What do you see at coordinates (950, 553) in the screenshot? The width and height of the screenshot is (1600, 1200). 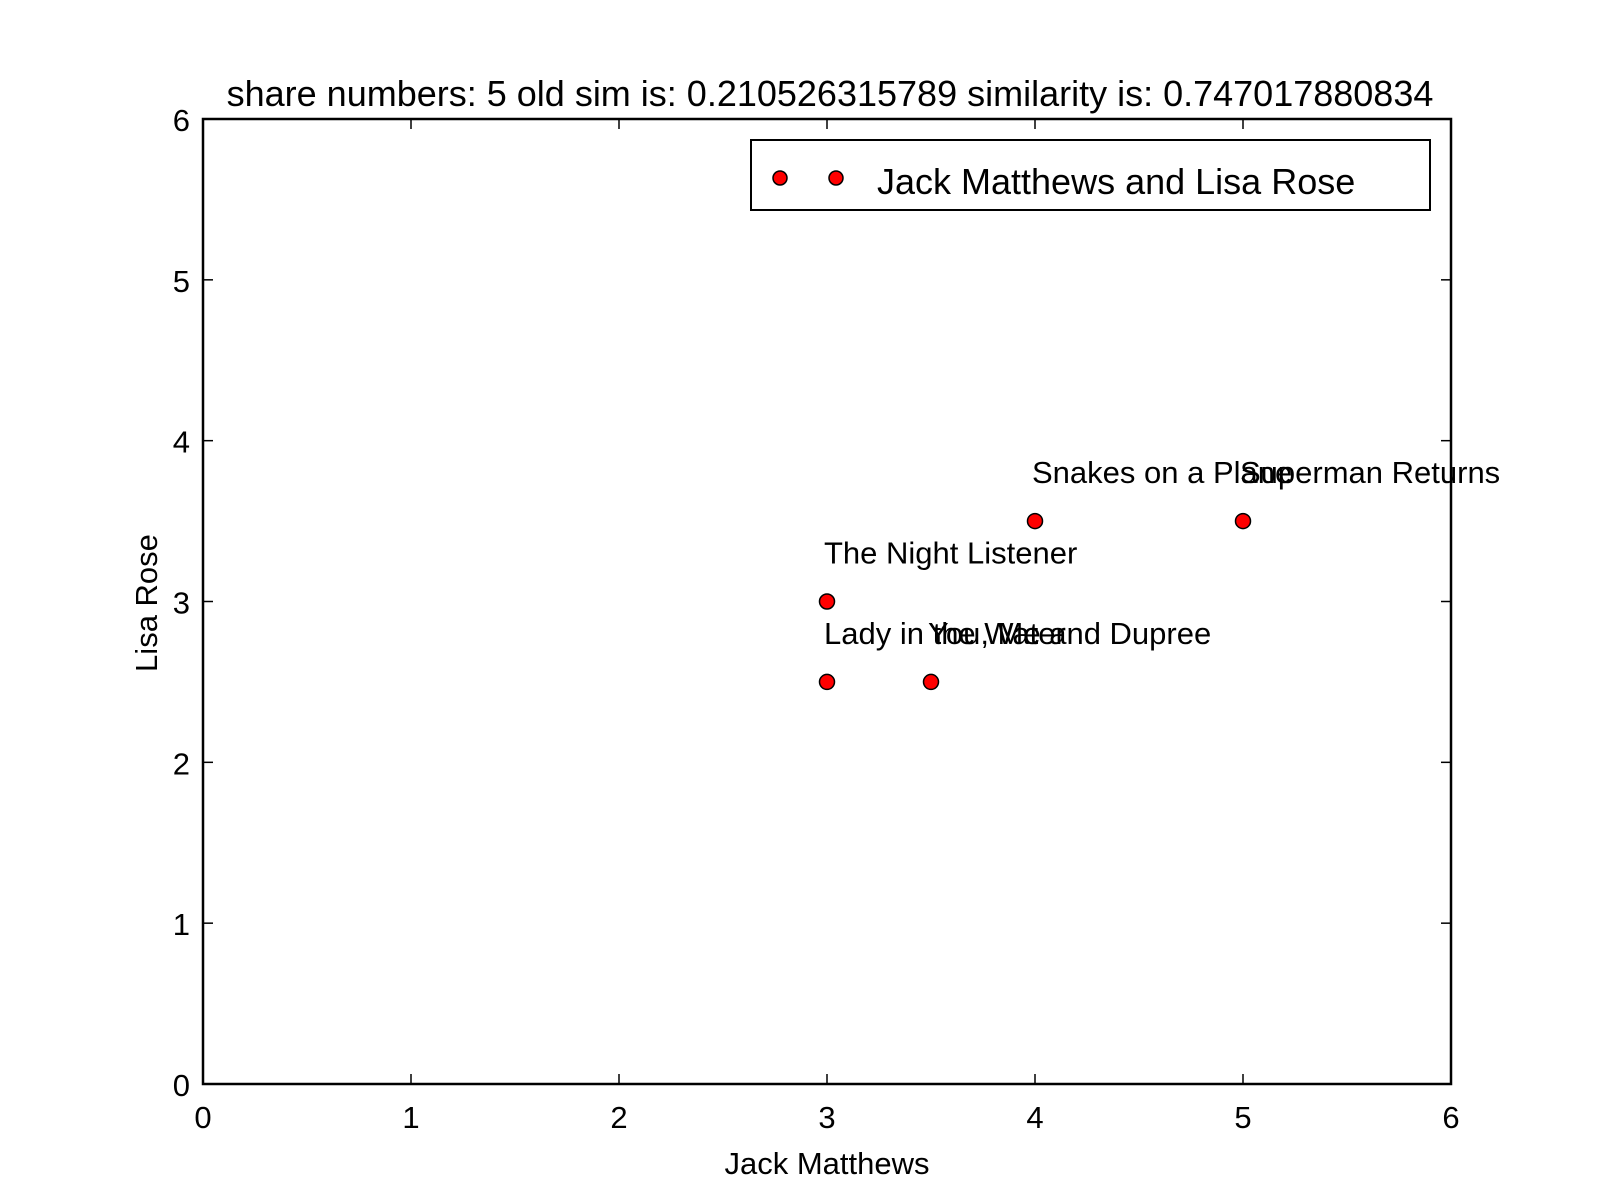 I see `point-label: The Night Listener` at bounding box center [950, 553].